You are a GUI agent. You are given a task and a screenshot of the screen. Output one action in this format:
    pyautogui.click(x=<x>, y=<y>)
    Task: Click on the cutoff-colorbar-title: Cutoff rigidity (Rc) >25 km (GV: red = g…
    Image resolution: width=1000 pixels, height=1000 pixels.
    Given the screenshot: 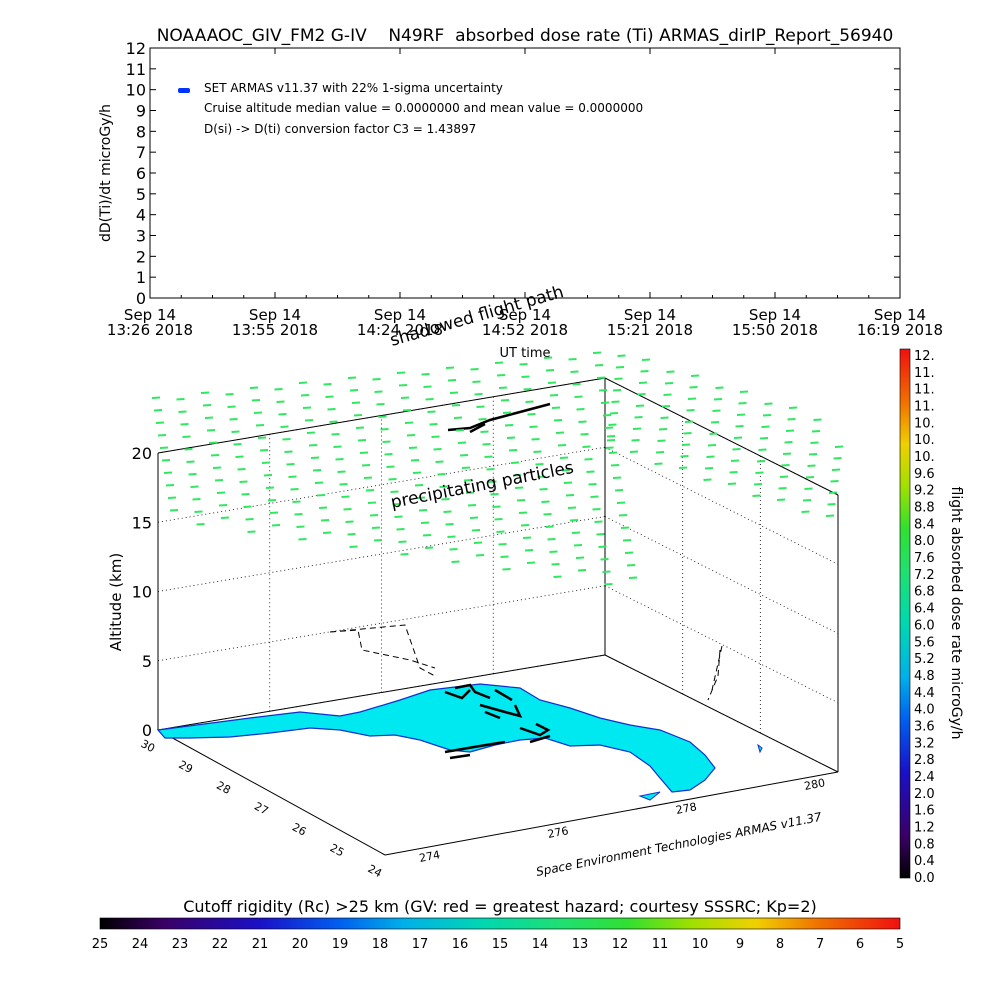 What is the action you would take?
    pyautogui.click(x=500, y=906)
    